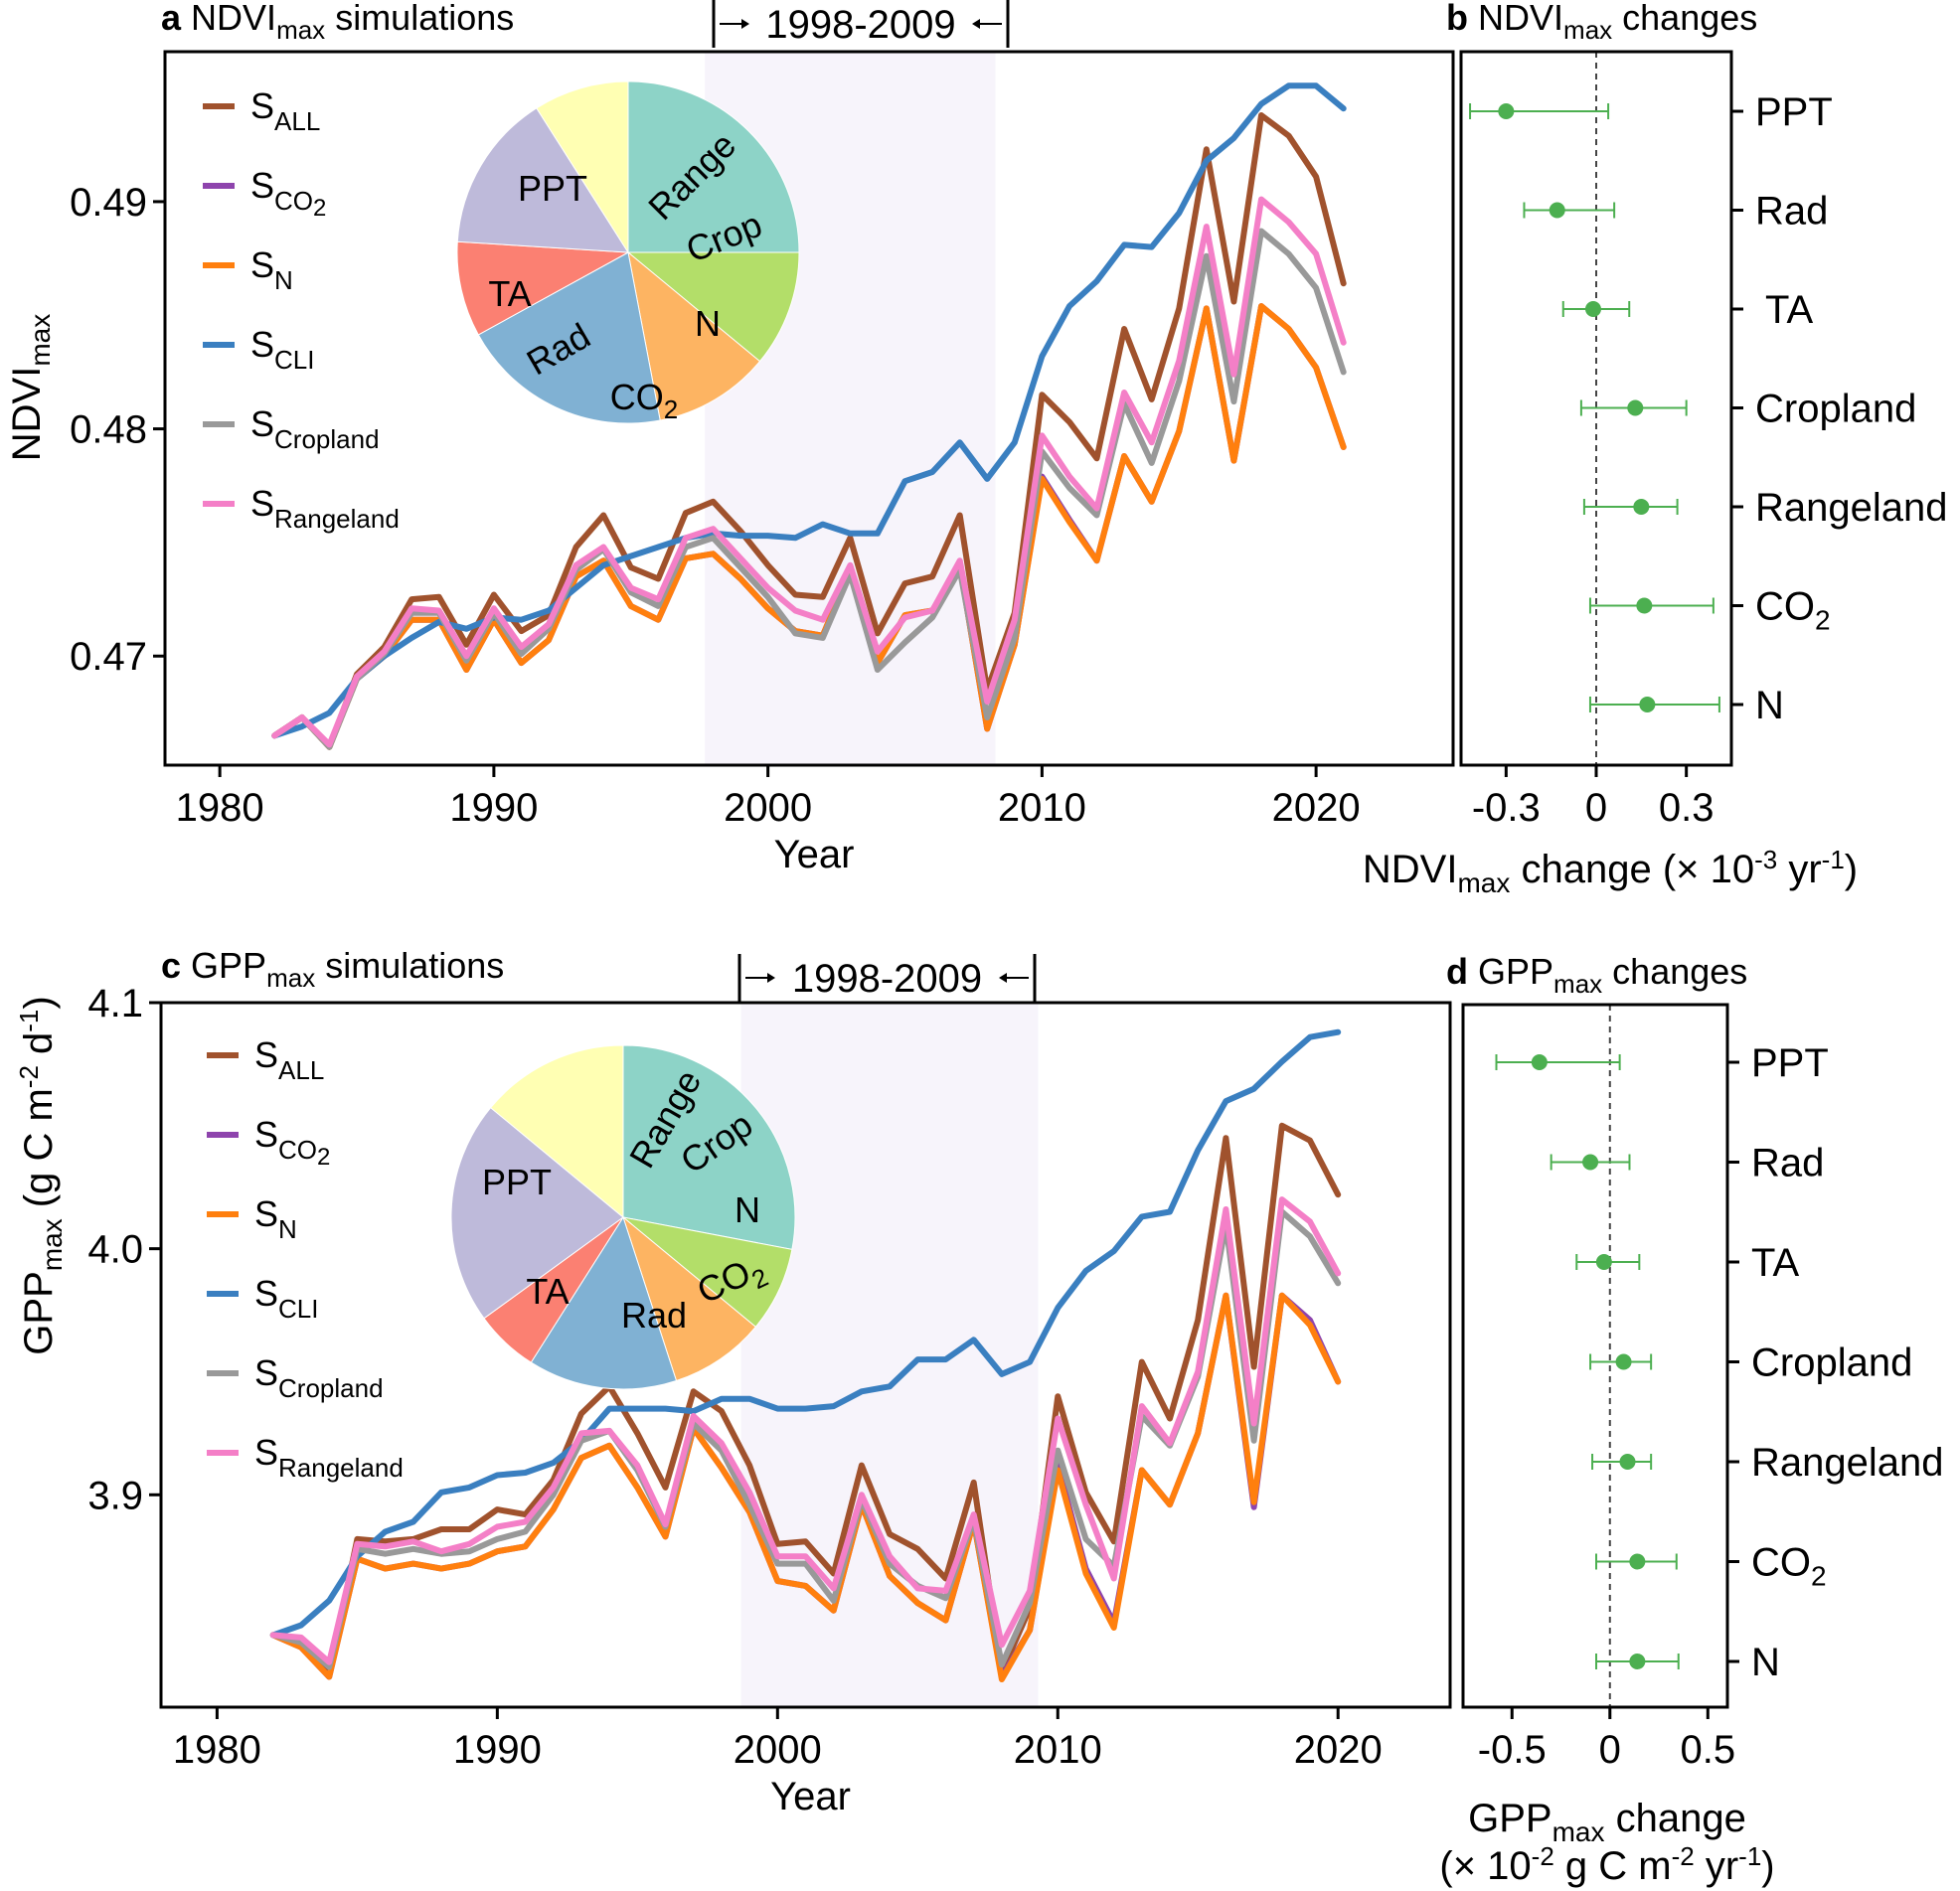  Describe the element at coordinates (517, 1182) in the screenshot. I see `pie-label-ppt: PPT` at that location.